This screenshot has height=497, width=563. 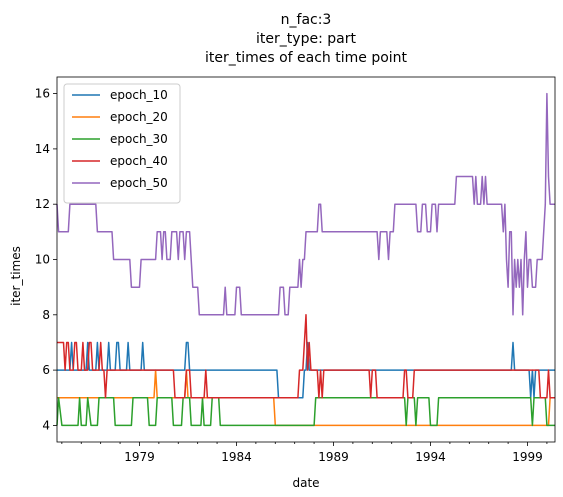 I want to click on y-axis: 4 6 8 10 12 14 16, so click(x=46, y=259).